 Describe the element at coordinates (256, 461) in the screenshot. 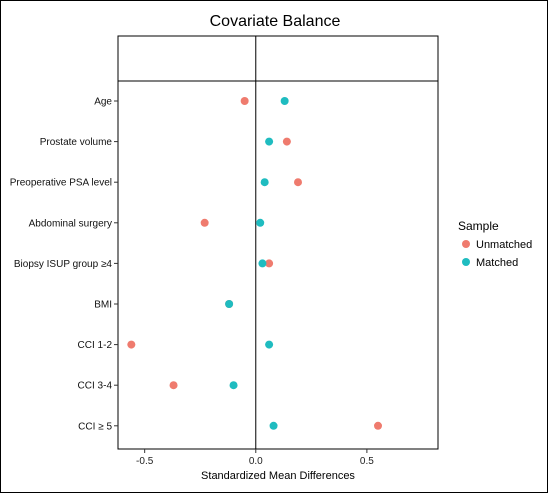

I see `x-tick-label: 0.0` at that location.